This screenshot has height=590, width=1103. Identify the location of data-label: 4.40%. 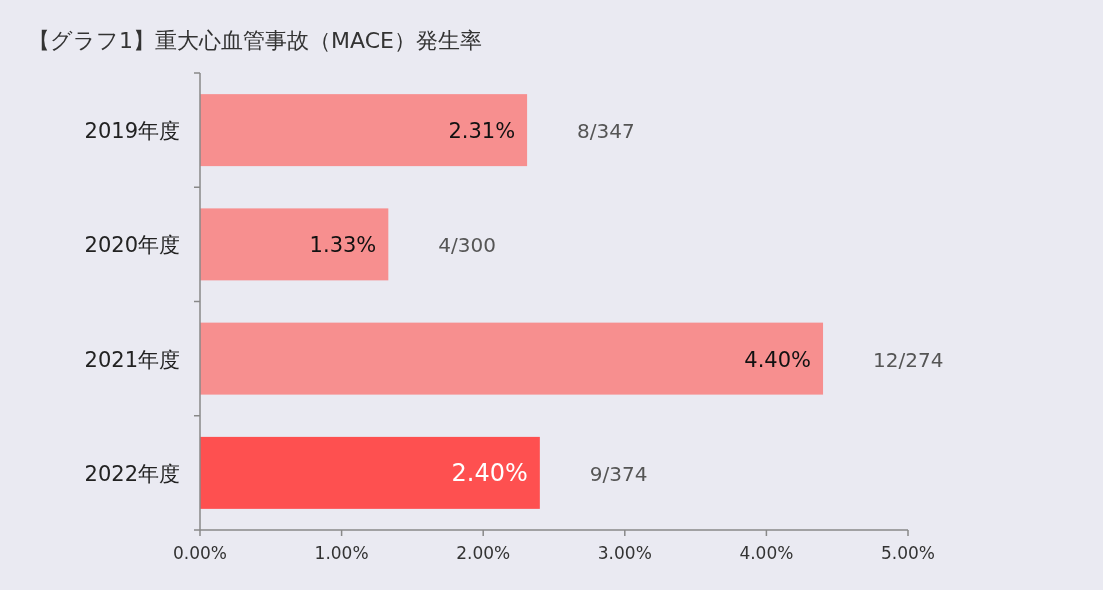
(778, 359).